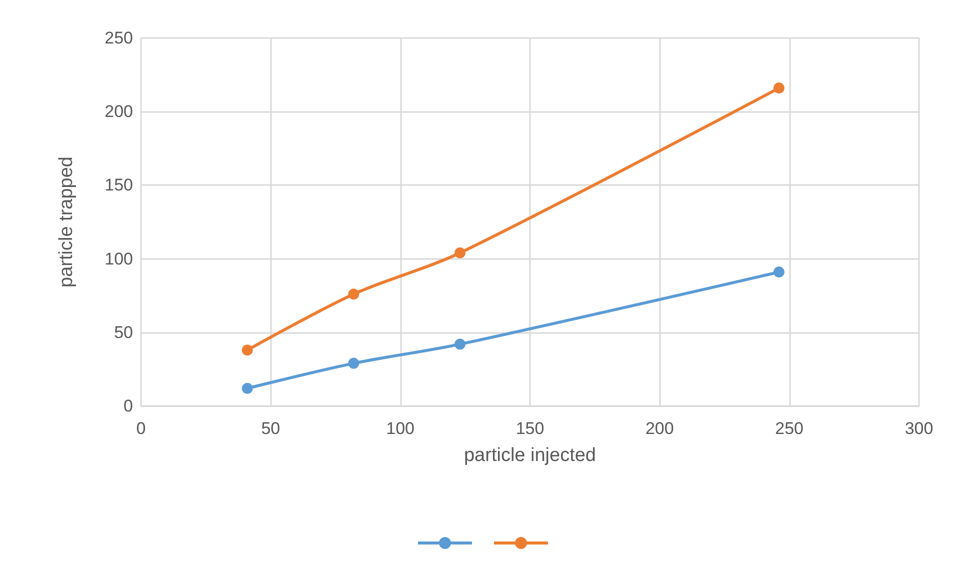 The height and width of the screenshot is (581, 957). Describe the element at coordinates (400, 428) in the screenshot. I see `x-tick-label: 100` at that location.